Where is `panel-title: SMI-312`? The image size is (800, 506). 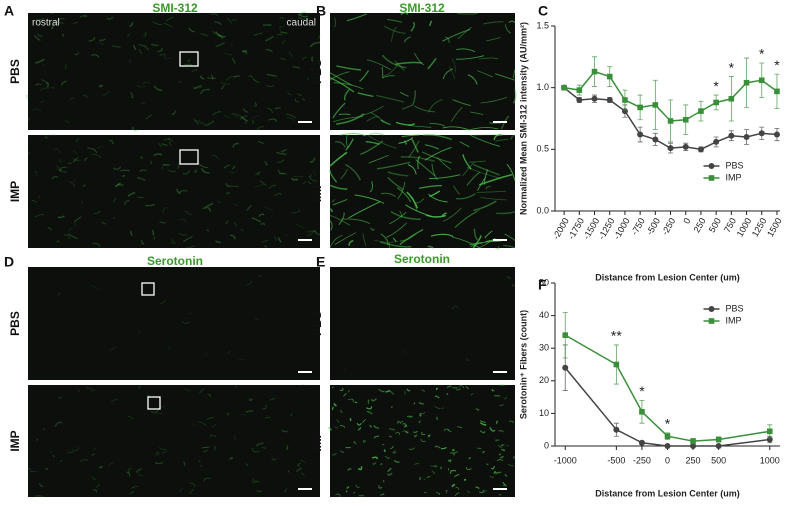 panel-title: SMI-312 is located at coordinates (175, 8).